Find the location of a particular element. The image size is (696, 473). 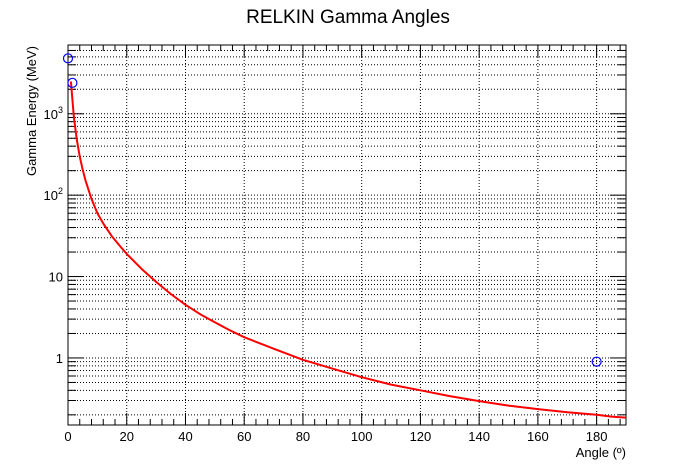

x-tick-label: 0 is located at coordinates (67, 436).